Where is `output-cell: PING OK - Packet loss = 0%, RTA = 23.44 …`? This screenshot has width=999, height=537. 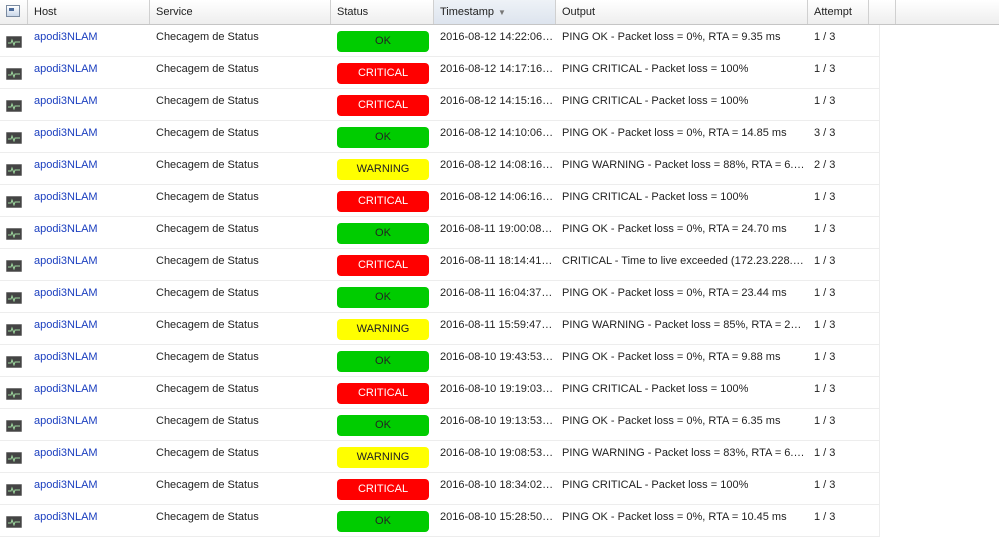
output-cell: PING OK - Packet loss = 0%, RTA = 23.44 … is located at coordinates (674, 293).